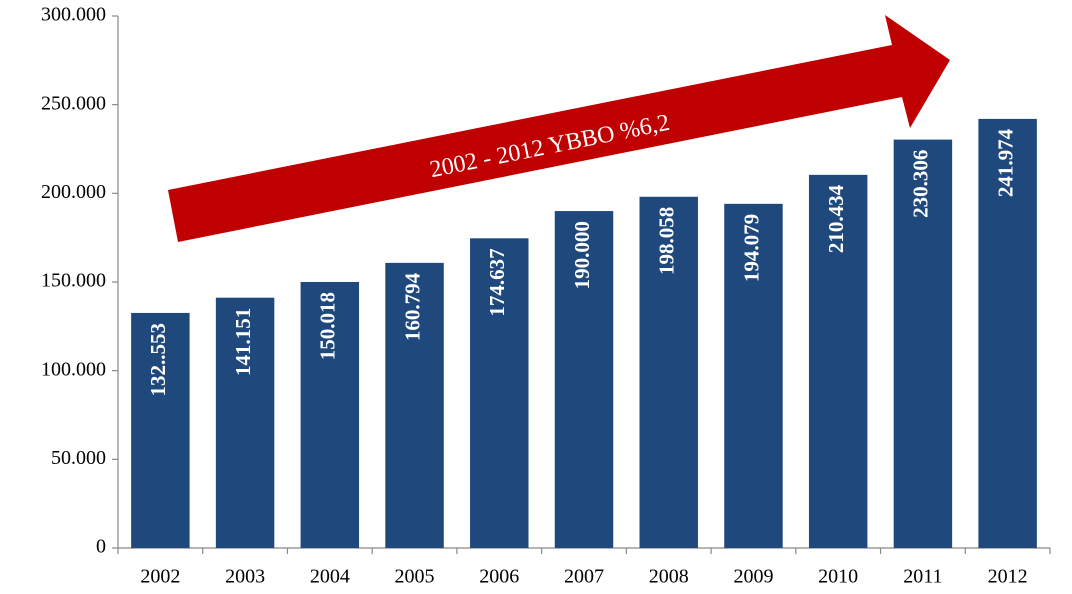 This screenshot has width=1072, height=594. Describe the element at coordinates (160, 577) in the screenshot. I see `x-tick-label: 2002` at that location.